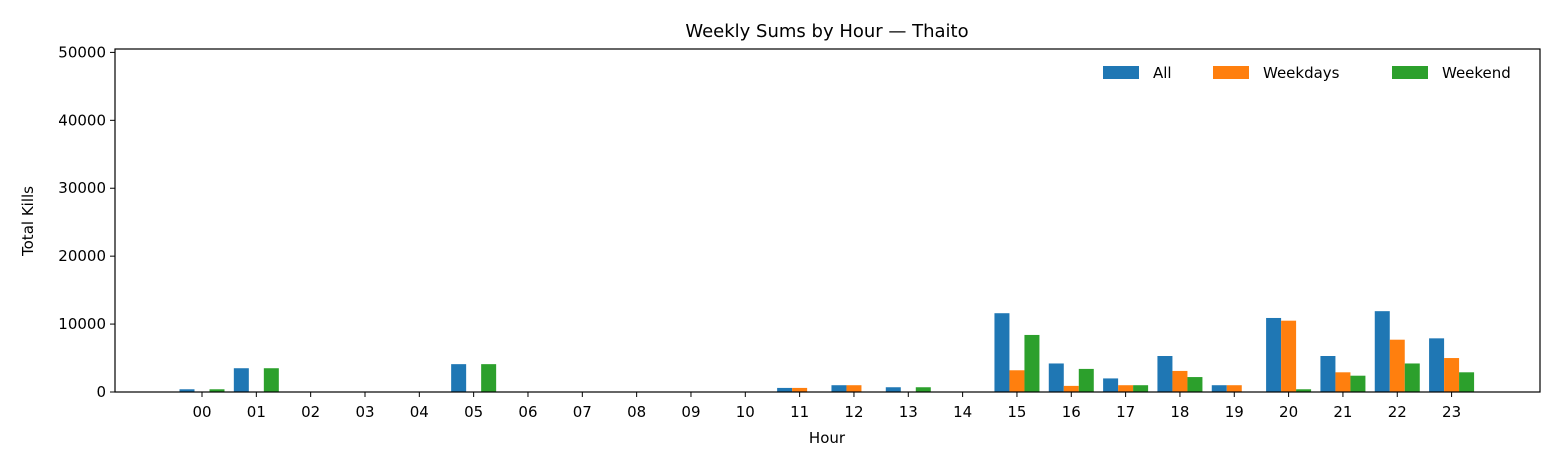 This screenshot has width=1560, height=468. I want to click on x-tick-label: 08, so click(636, 412).